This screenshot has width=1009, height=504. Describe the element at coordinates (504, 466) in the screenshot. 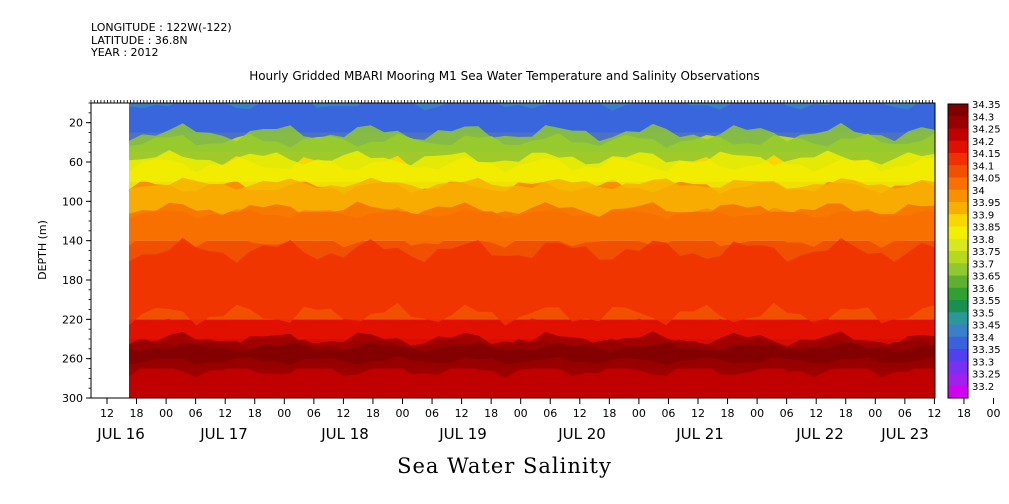

I see `variable-title: Sea Water Salinity` at that location.